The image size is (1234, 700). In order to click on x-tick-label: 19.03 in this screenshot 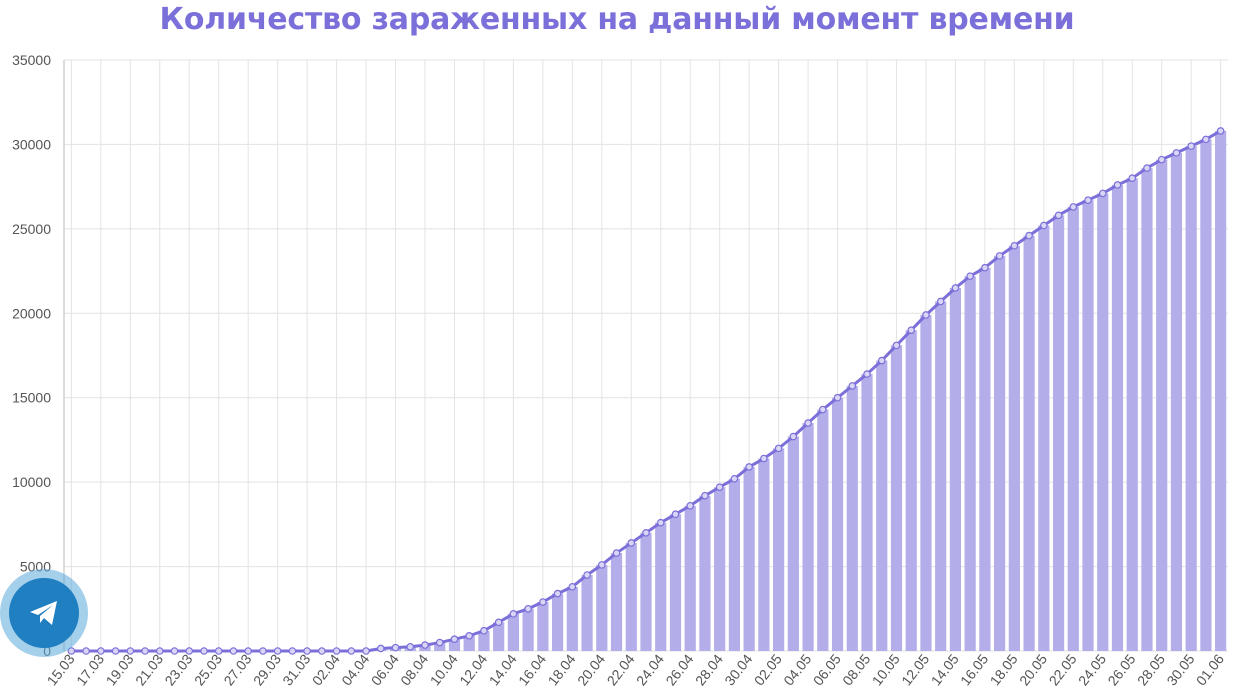, I will do `click(119, 670)`.